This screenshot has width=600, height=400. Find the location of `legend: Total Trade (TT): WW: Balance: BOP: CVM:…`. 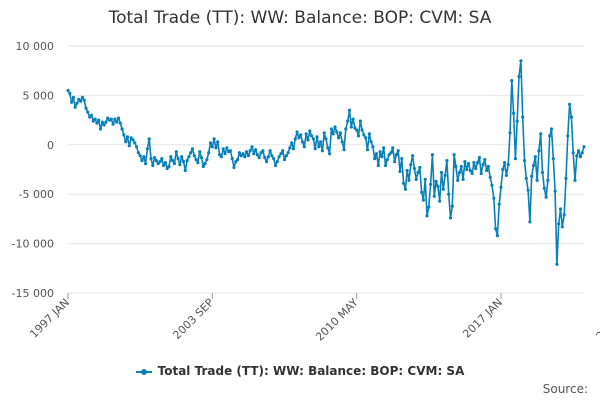

legend: Total Trade (TT): WW: Balance: BOP: CVM:… is located at coordinates (300, 371).